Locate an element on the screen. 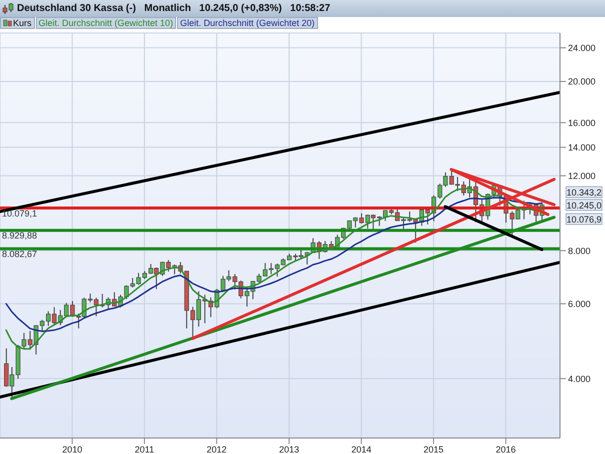  ref-line-label: 8.929,88 is located at coordinates (20, 235).